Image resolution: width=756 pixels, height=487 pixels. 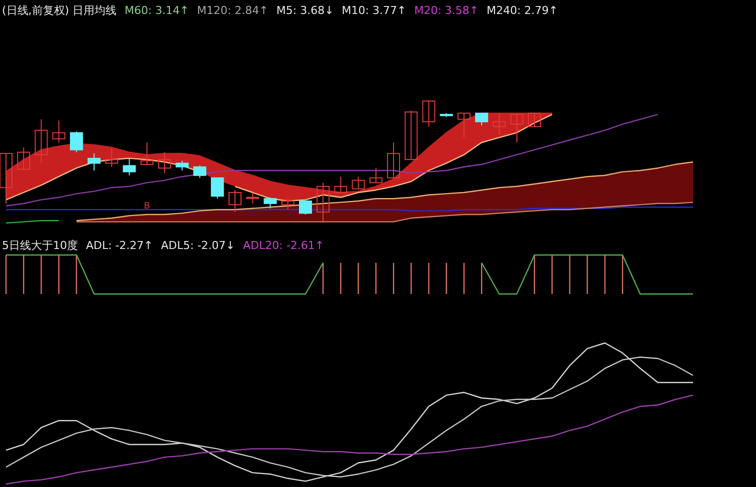 I want to click on text: M10: 3.77↑, so click(x=374, y=10).